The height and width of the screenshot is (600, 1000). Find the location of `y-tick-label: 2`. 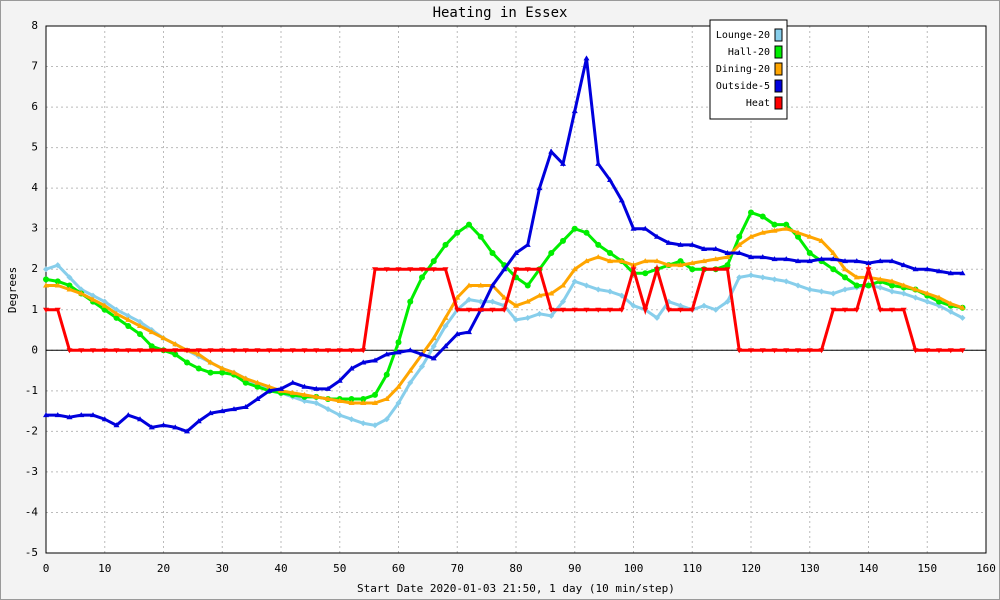

y-tick-label: 2 is located at coordinates (34, 268).